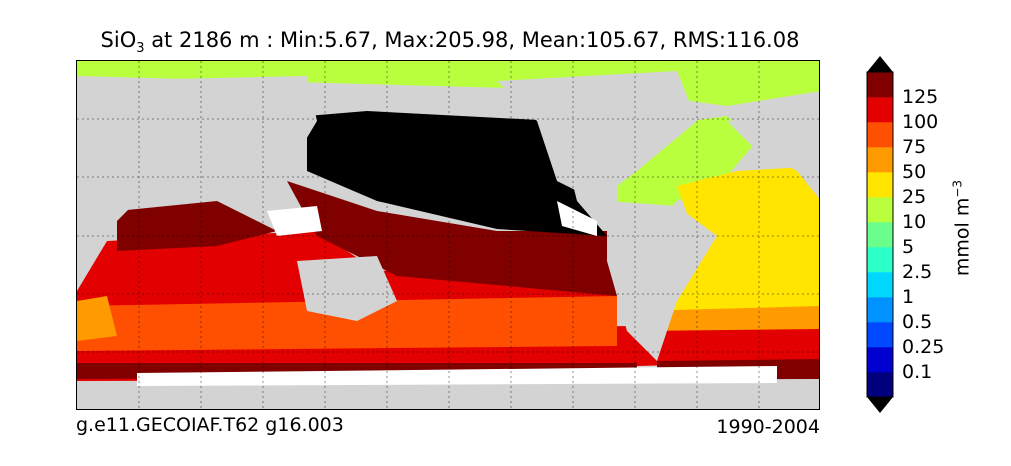 This screenshot has height=466, width=1011. Describe the element at coordinates (917, 272) in the screenshot. I see `colorbar-tick-label: 2.5` at that location.